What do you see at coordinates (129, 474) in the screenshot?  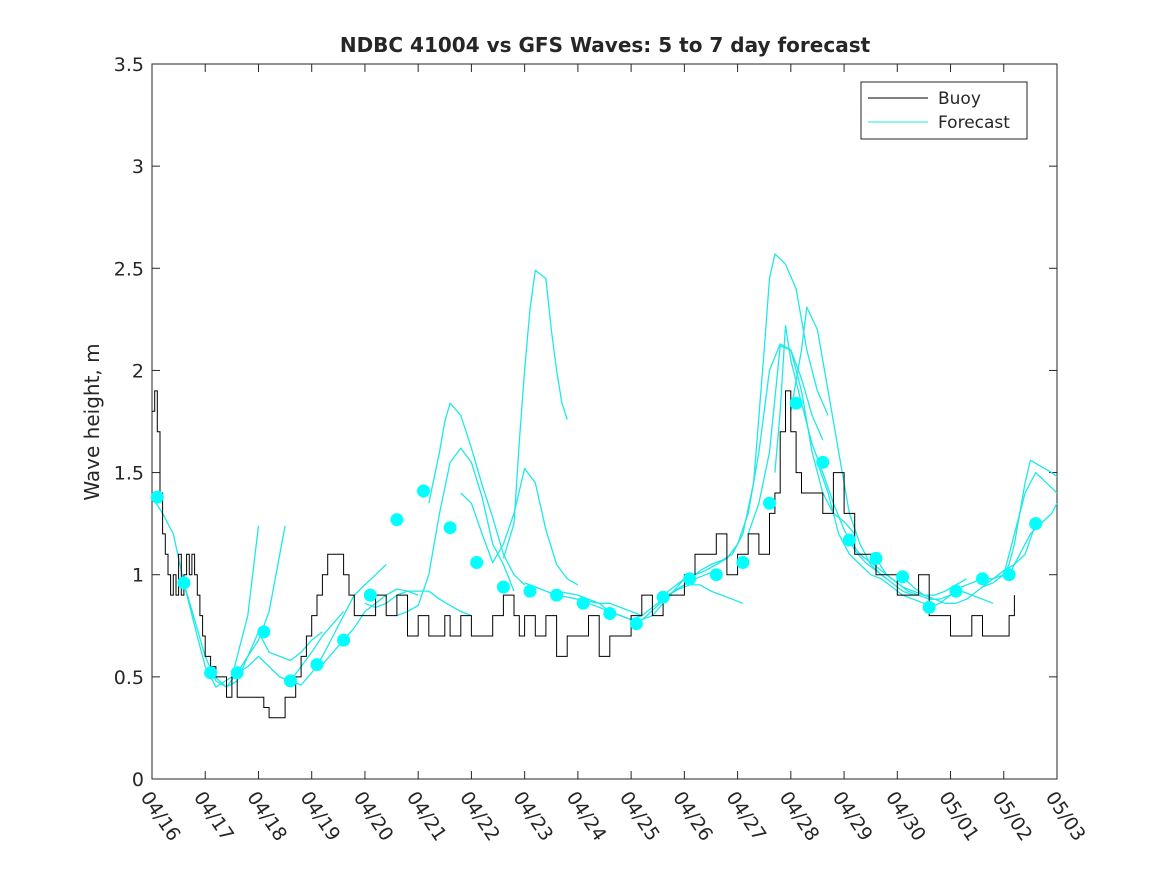 I see `y-tick-label: 1.5` at bounding box center [129, 474].